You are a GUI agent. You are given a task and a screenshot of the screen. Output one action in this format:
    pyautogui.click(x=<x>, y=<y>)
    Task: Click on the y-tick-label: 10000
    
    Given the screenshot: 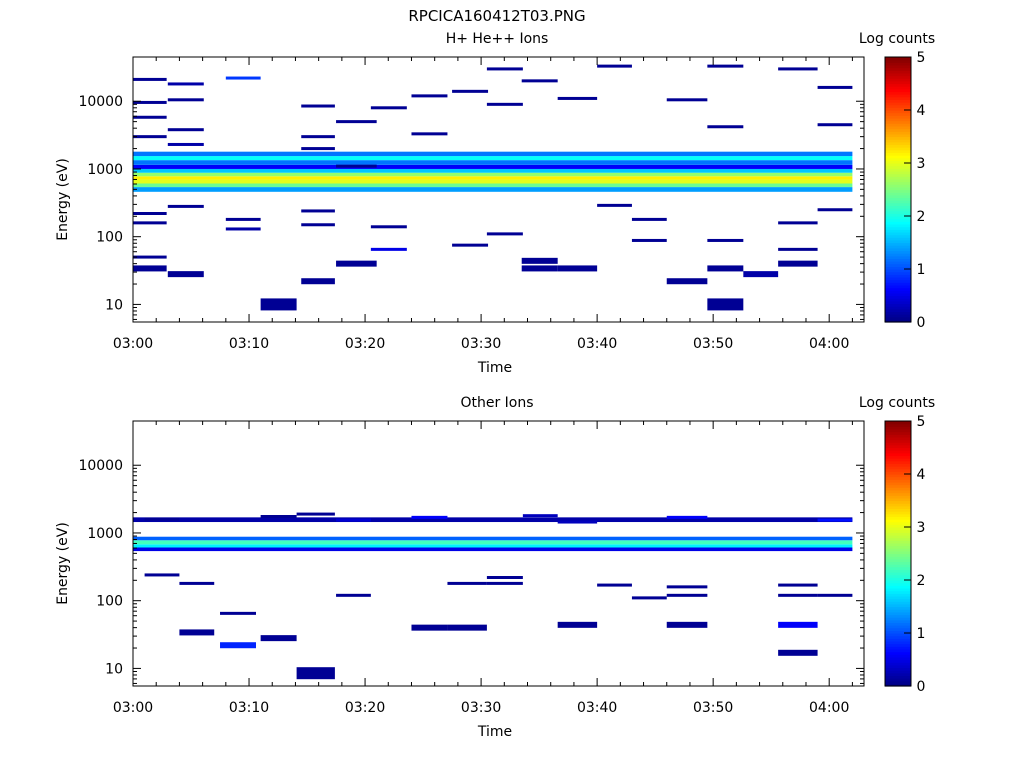 What is the action you would take?
    pyautogui.click(x=100, y=466)
    